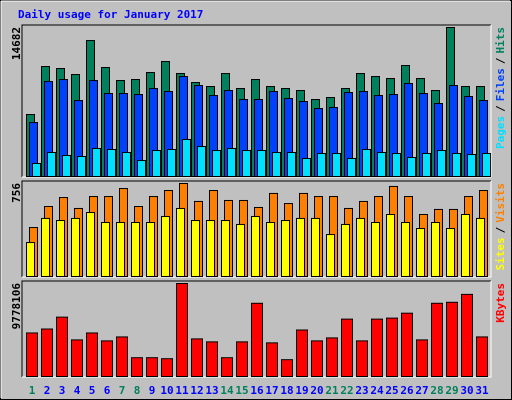  Describe the element at coordinates (500, 40) in the screenshot. I see `legend-entry: Hits` at that location.